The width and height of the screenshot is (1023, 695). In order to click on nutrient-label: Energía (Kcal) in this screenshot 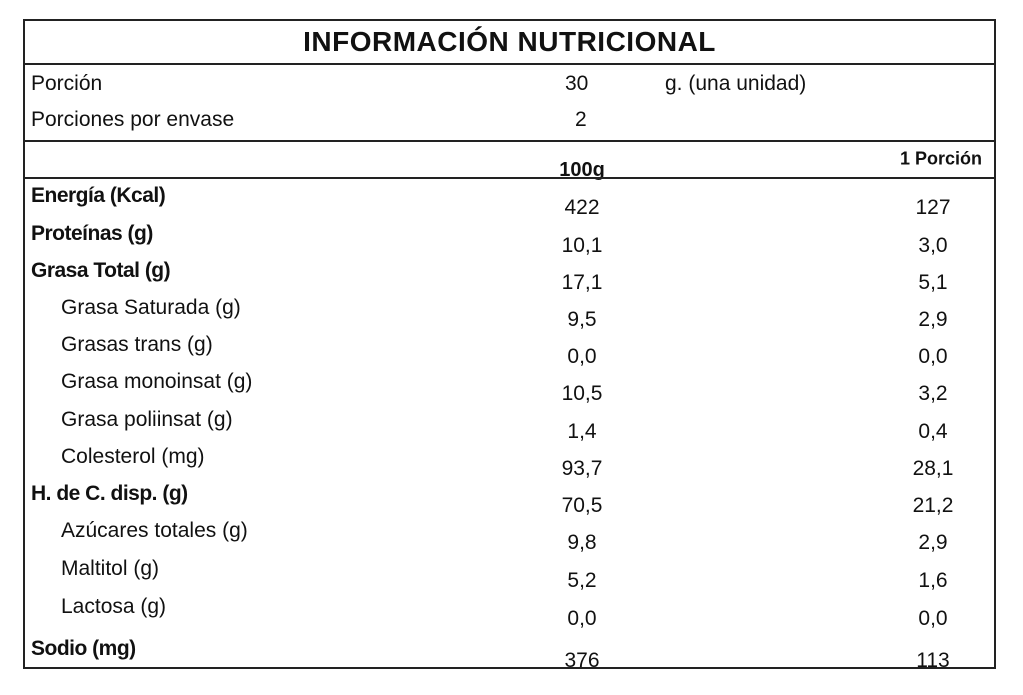, I will do `click(98, 195)`.